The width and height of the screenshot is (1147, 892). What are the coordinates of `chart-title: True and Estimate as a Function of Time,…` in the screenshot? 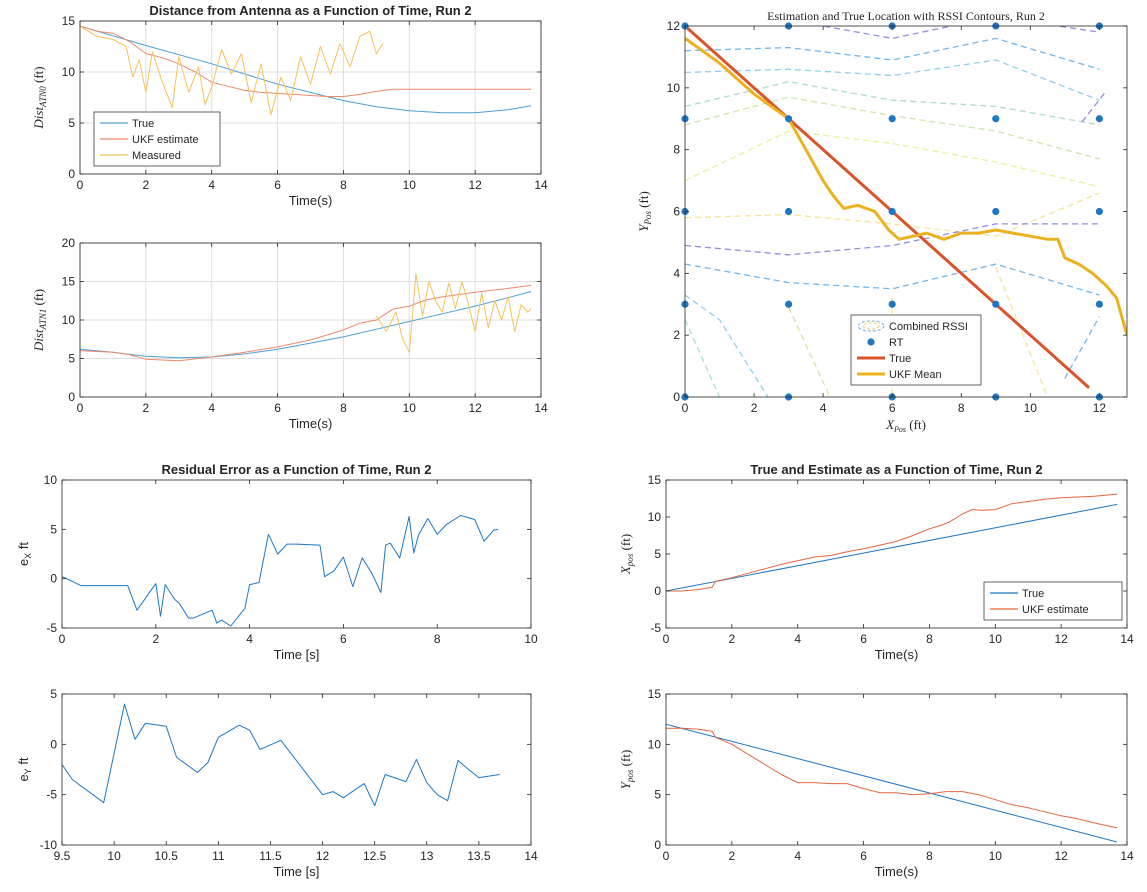 It's located at (896, 469).